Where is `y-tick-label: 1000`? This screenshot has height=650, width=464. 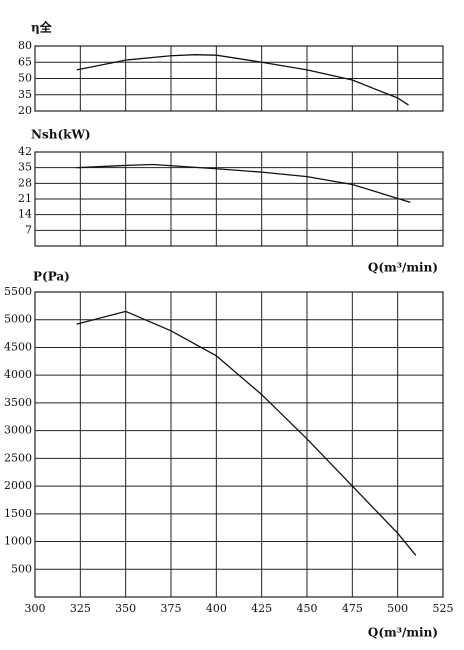
y-tick-label: 1000 is located at coordinates (18, 541).